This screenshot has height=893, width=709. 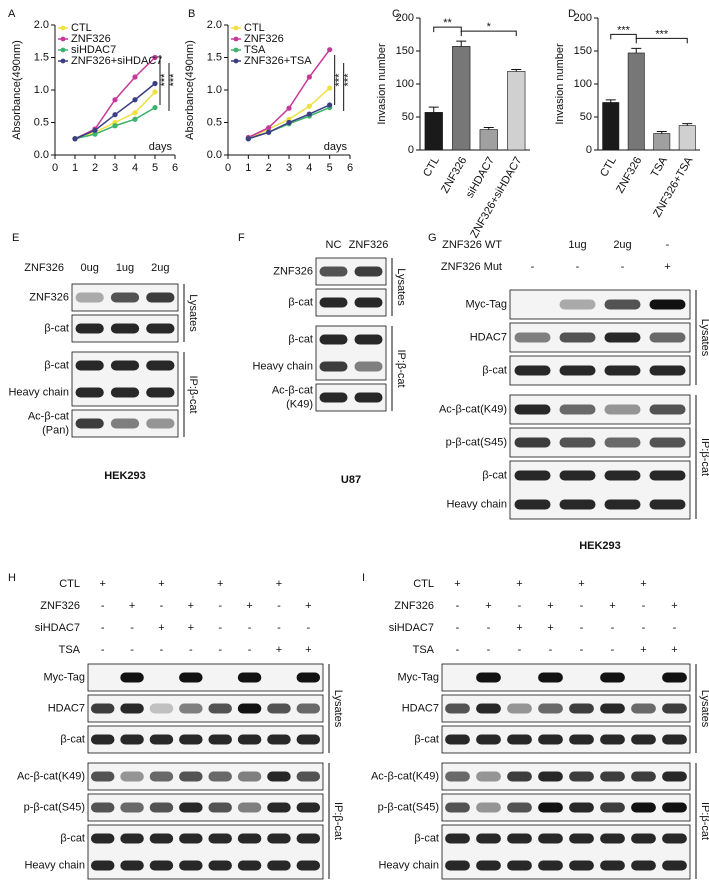 I want to click on y-tick-label: 0.0, so click(x=41, y=155).